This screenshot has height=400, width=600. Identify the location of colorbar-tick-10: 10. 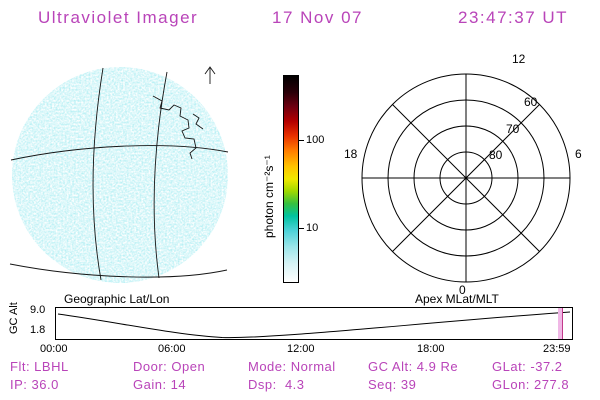
(312, 228).